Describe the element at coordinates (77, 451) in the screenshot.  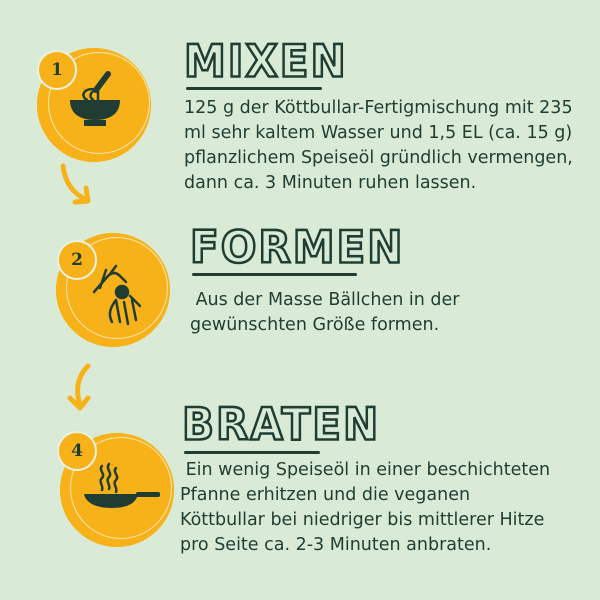
I see `step-badge: 4` at that location.